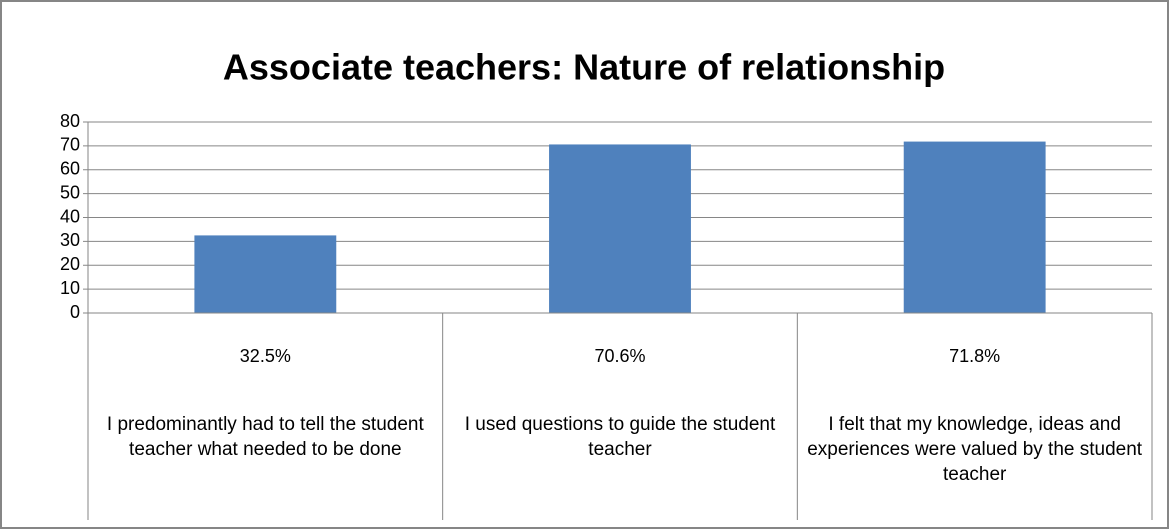 This screenshot has height=529, width=1169. What do you see at coordinates (70, 192) in the screenshot?
I see `y-tick-label: 50` at bounding box center [70, 192].